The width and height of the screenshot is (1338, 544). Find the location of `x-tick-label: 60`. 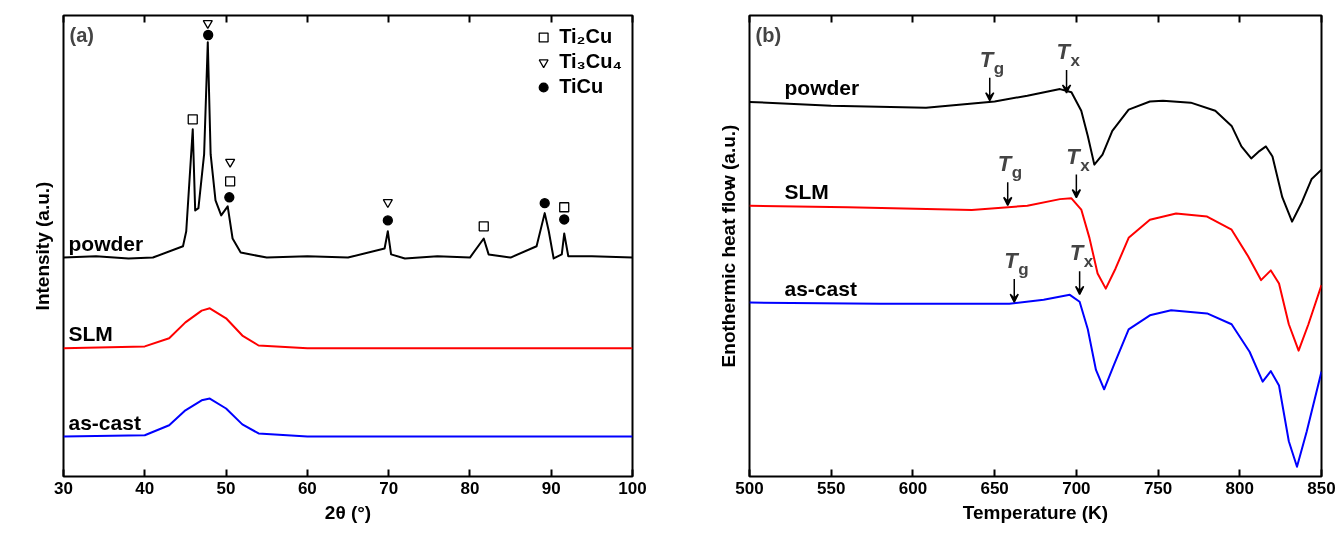

x-tick-label: 60 is located at coordinates (307, 488).